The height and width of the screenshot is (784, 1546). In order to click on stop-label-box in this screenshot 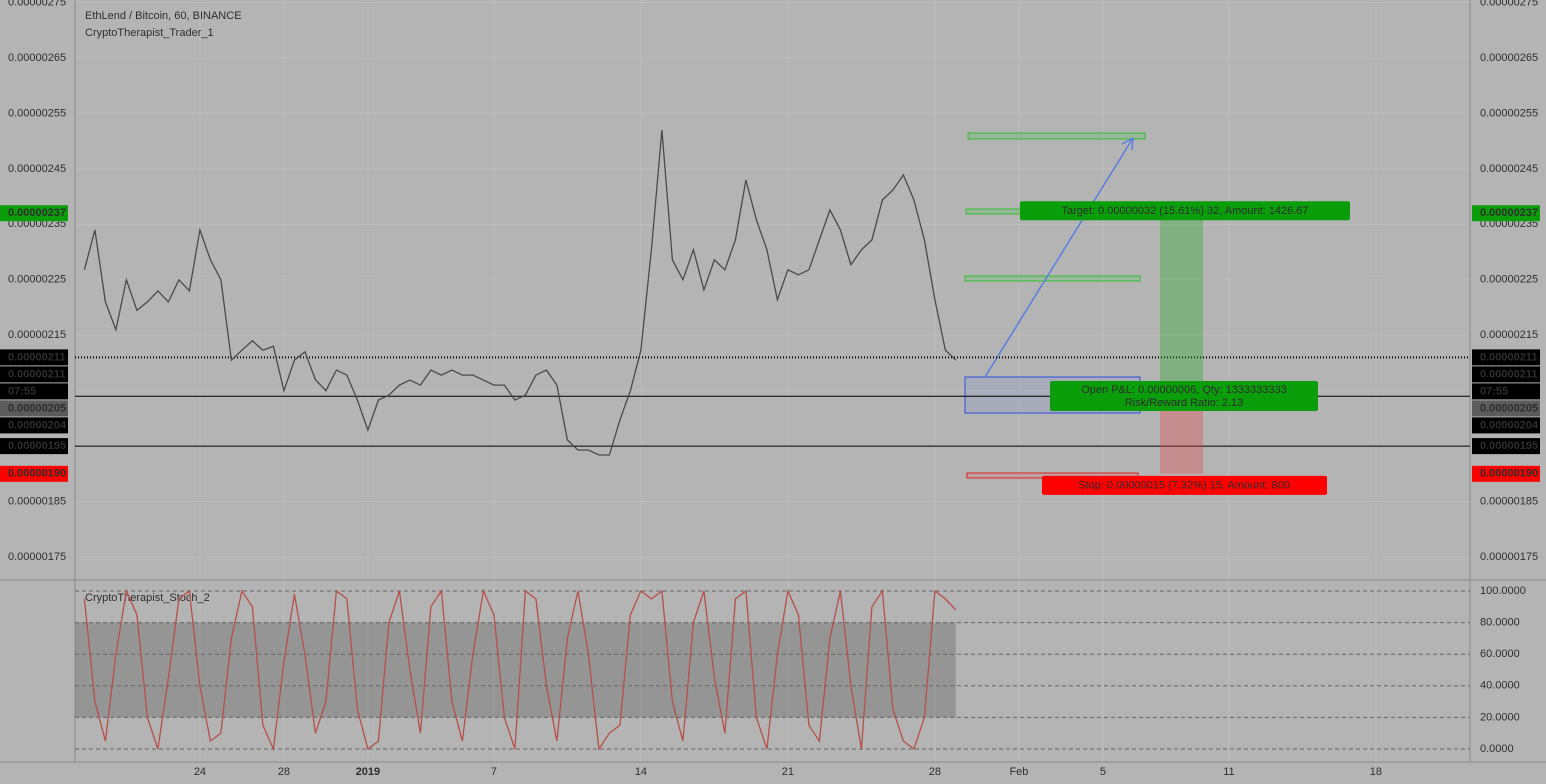, I will do `click(1184, 485)`.